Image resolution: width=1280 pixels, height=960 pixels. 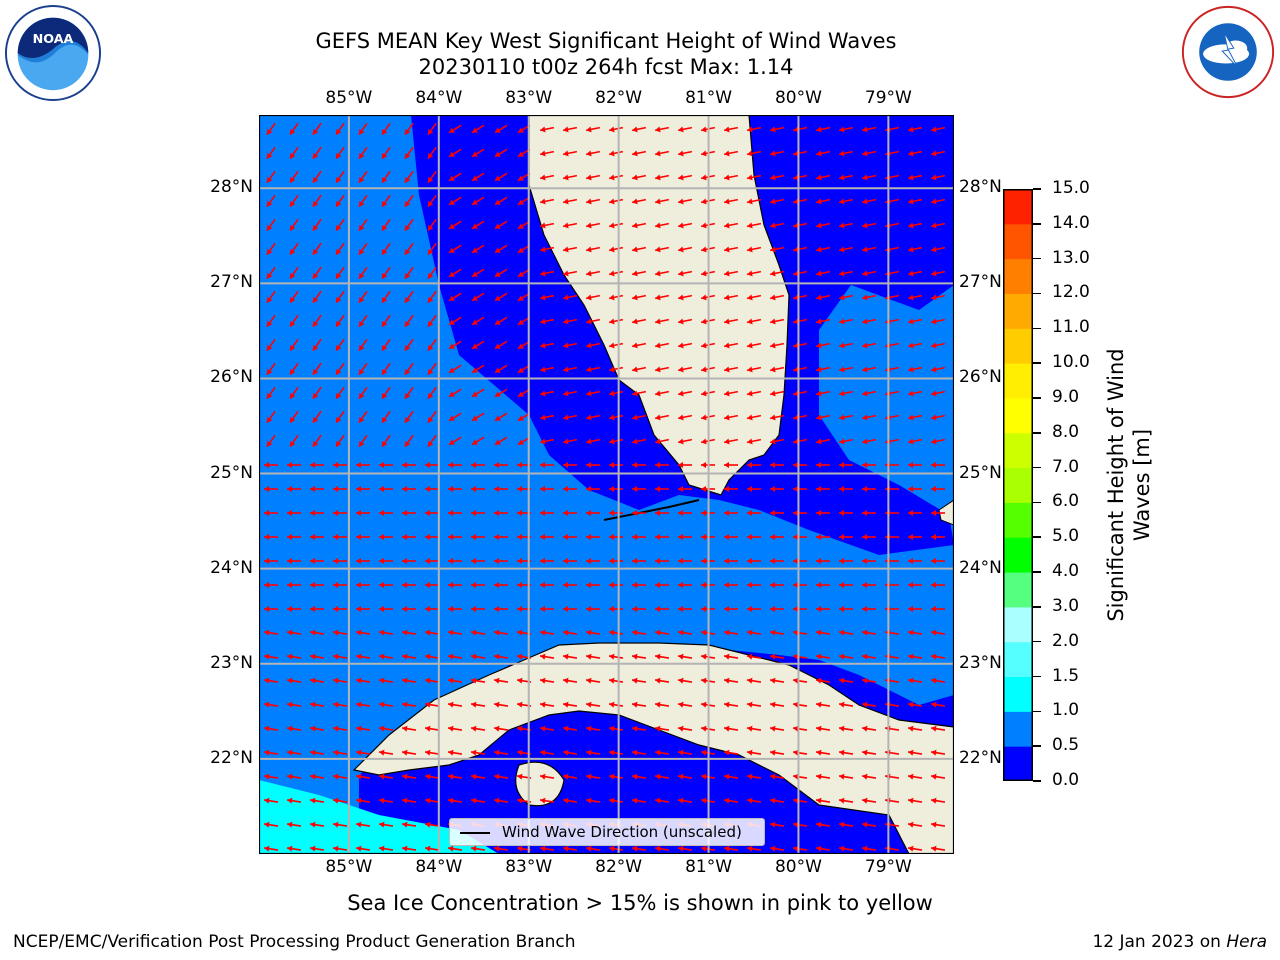 I want to click on lat-tick-right: 26°N, so click(x=980, y=377).